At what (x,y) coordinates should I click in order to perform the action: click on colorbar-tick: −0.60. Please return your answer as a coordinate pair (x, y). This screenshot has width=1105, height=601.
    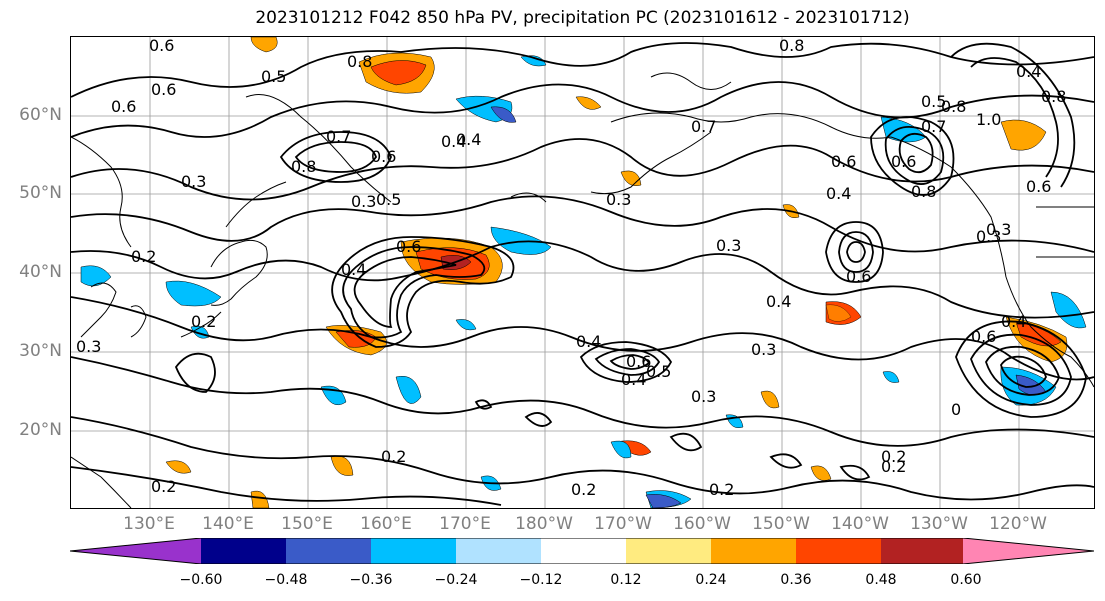
    Looking at the image, I should click on (201, 580).